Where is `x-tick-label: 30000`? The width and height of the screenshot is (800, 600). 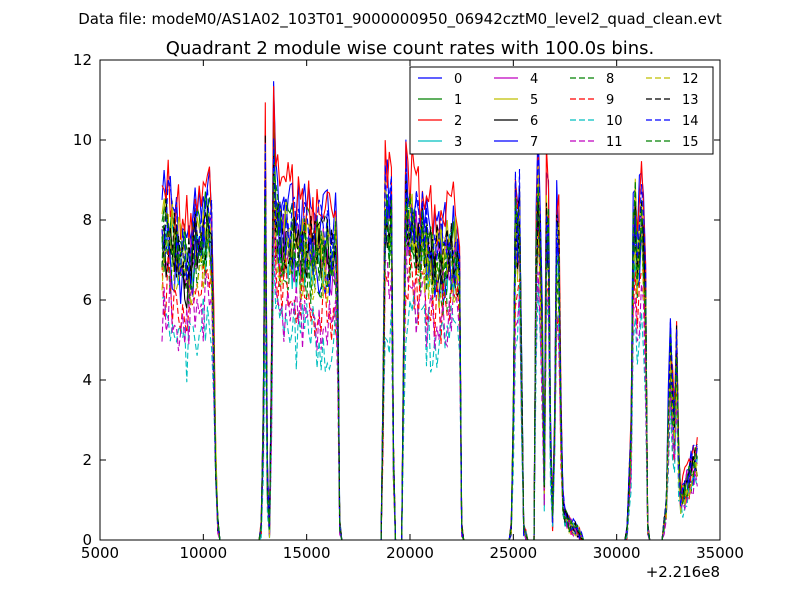 x-tick-label: 30000 is located at coordinates (617, 553).